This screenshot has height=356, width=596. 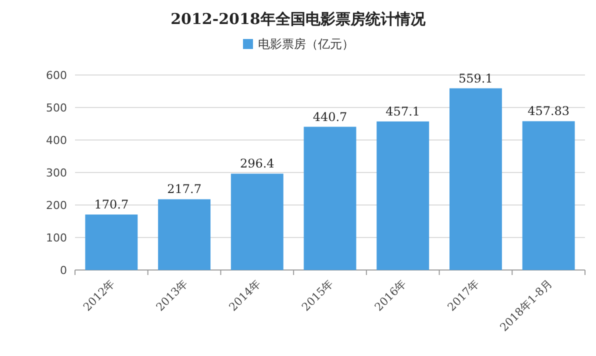 I want to click on chart-title: 2012-2018年全国电影票房统计情况, so click(x=298, y=19).